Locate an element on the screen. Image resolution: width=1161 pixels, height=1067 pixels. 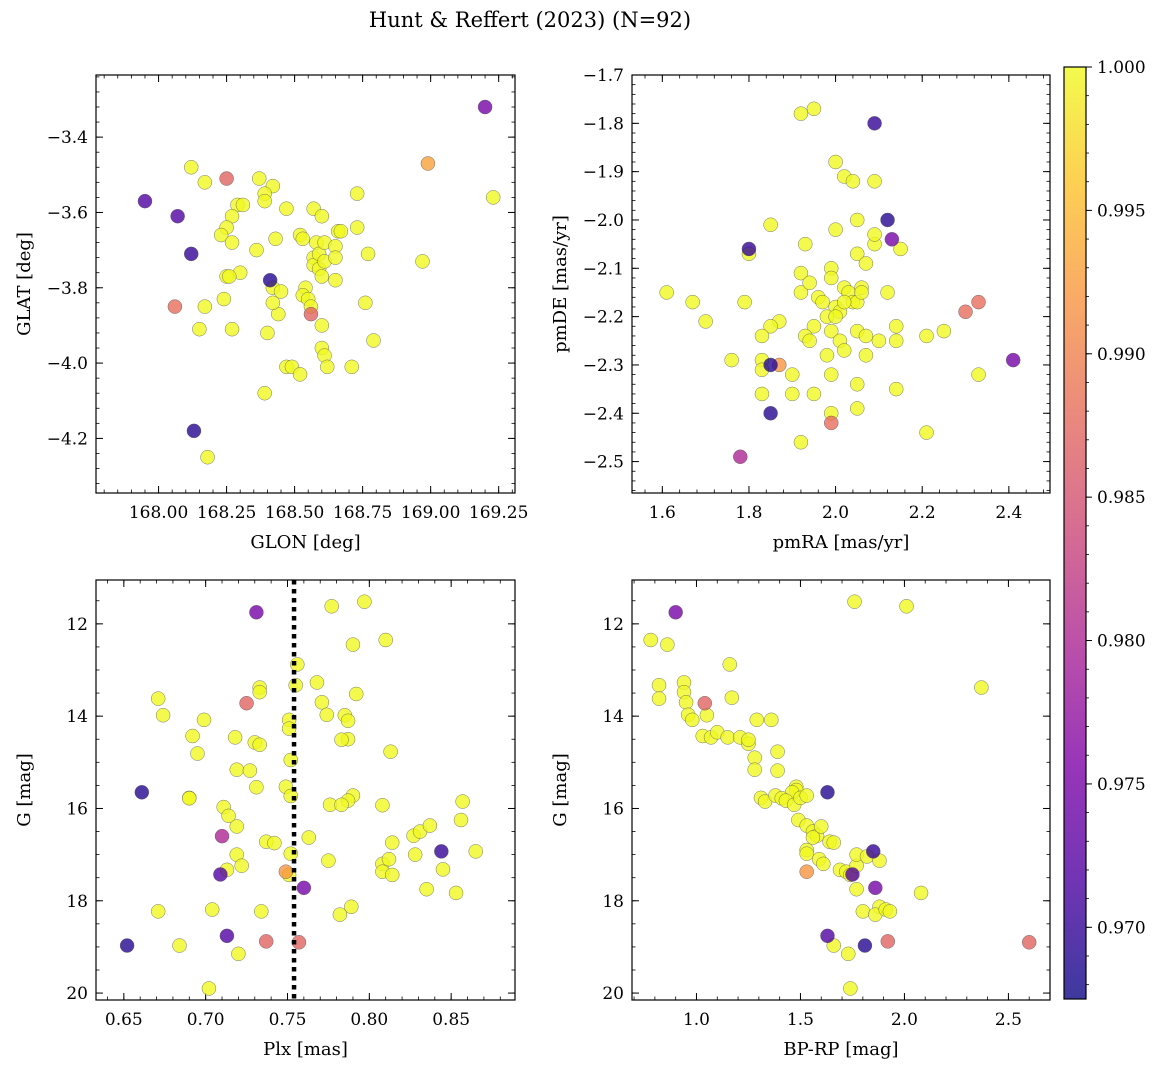
y-tick-label: −2.3 is located at coordinates (603, 366).